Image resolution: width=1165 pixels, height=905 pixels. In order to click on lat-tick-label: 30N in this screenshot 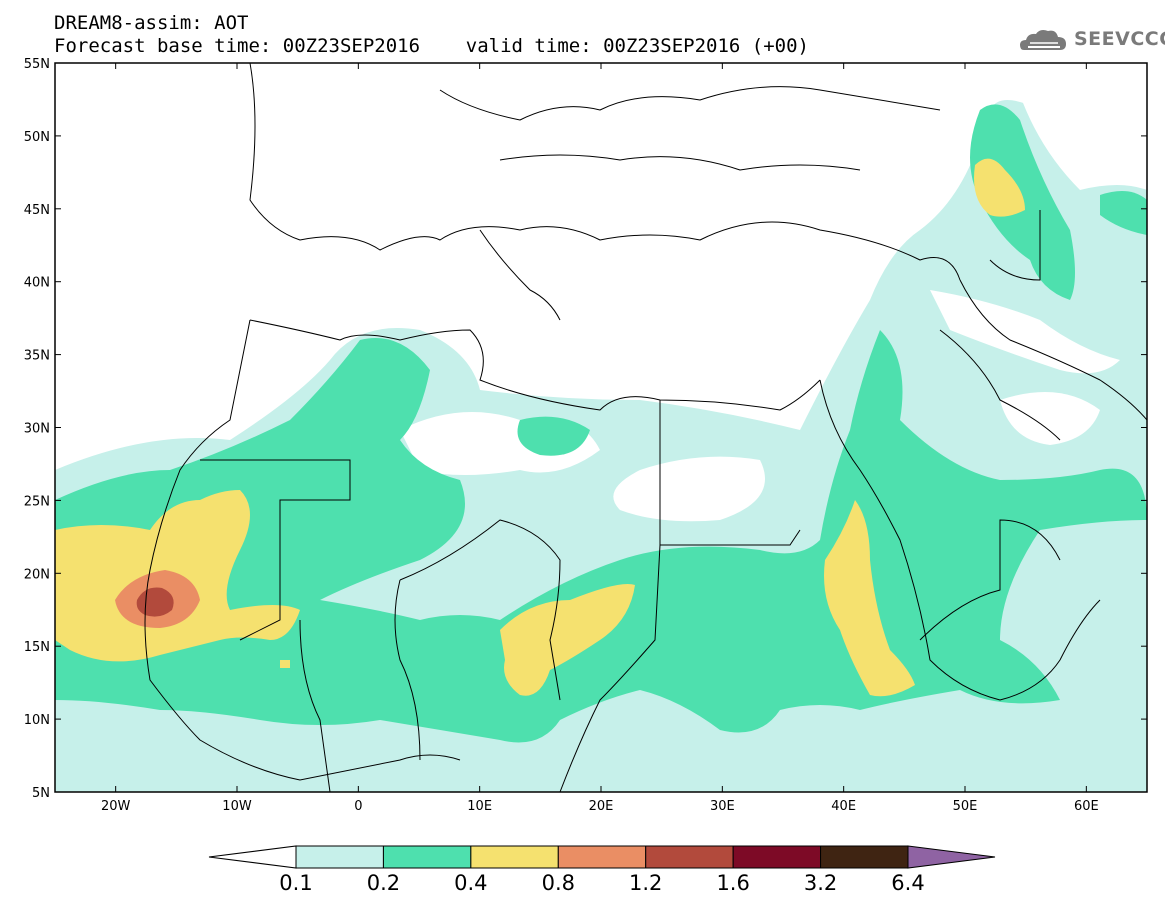, I will do `click(37, 429)`.